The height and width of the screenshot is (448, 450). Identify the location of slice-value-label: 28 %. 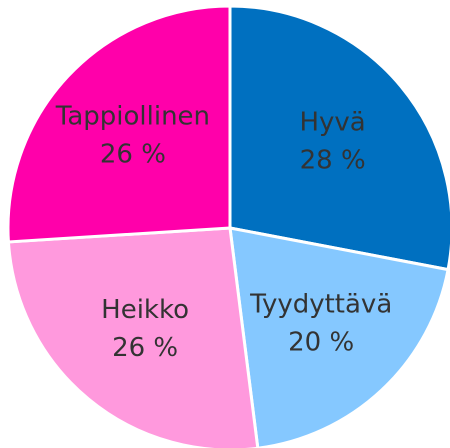
(333, 161).